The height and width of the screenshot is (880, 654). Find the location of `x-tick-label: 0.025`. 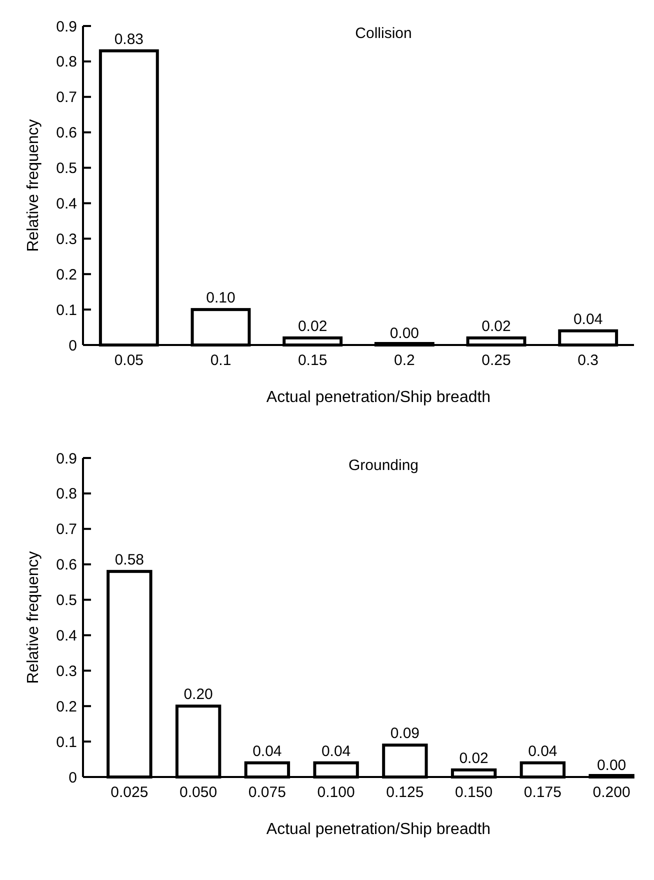

x-tick-label: 0.025 is located at coordinates (129, 792).